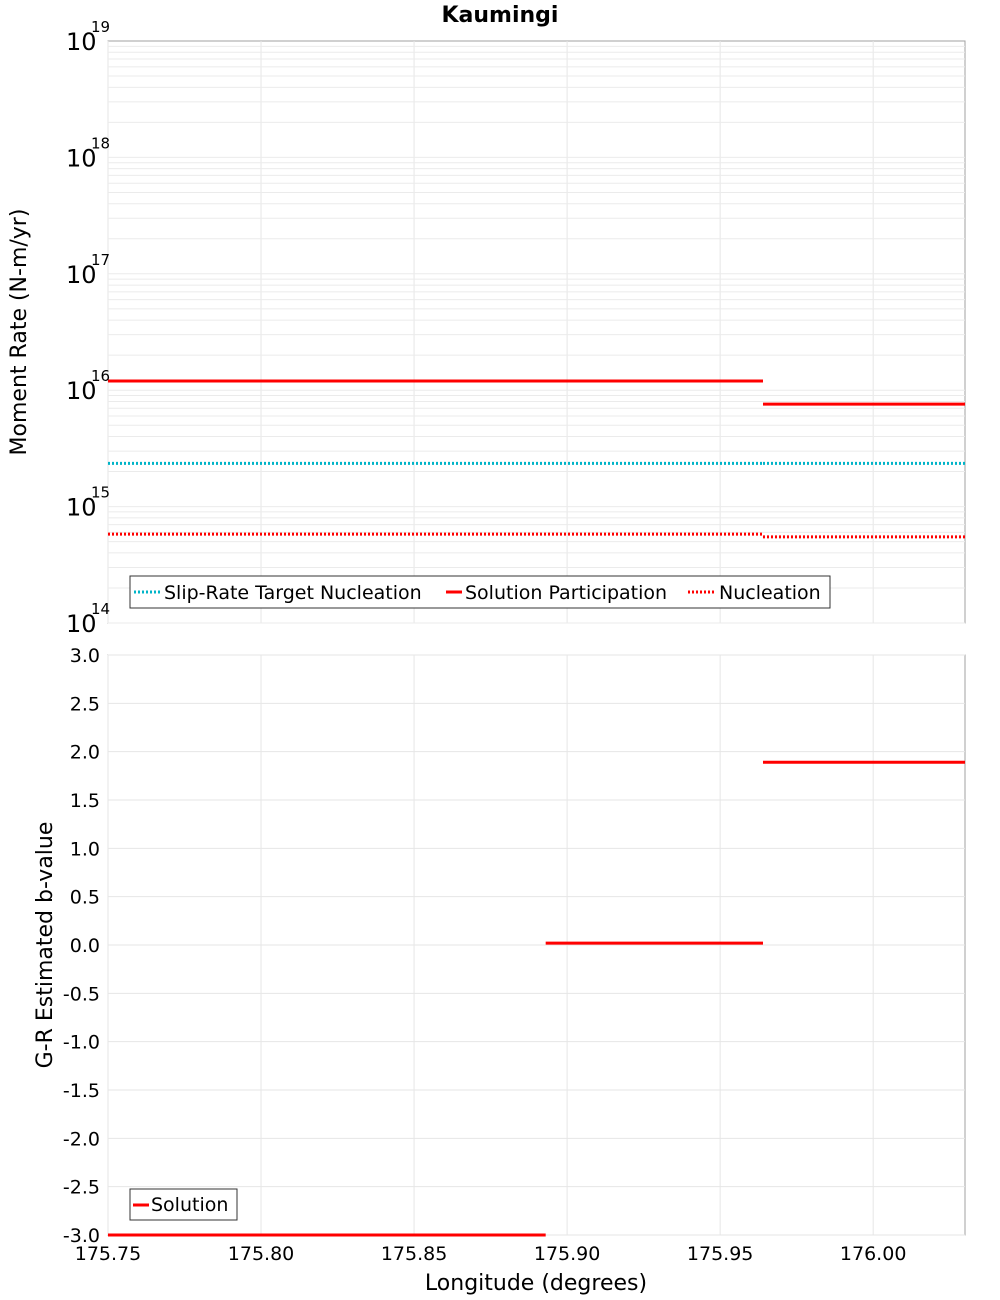  I want to click on legend-label-nucleation: Nucleation, so click(770, 593).